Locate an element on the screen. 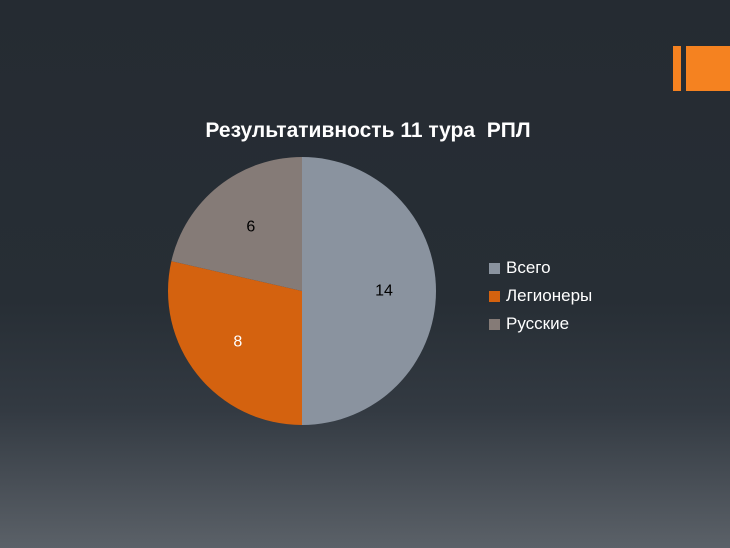 This screenshot has height=548, width=730. chart-legend: Всего Легионеры Русские is located at coordinates (540, 296).